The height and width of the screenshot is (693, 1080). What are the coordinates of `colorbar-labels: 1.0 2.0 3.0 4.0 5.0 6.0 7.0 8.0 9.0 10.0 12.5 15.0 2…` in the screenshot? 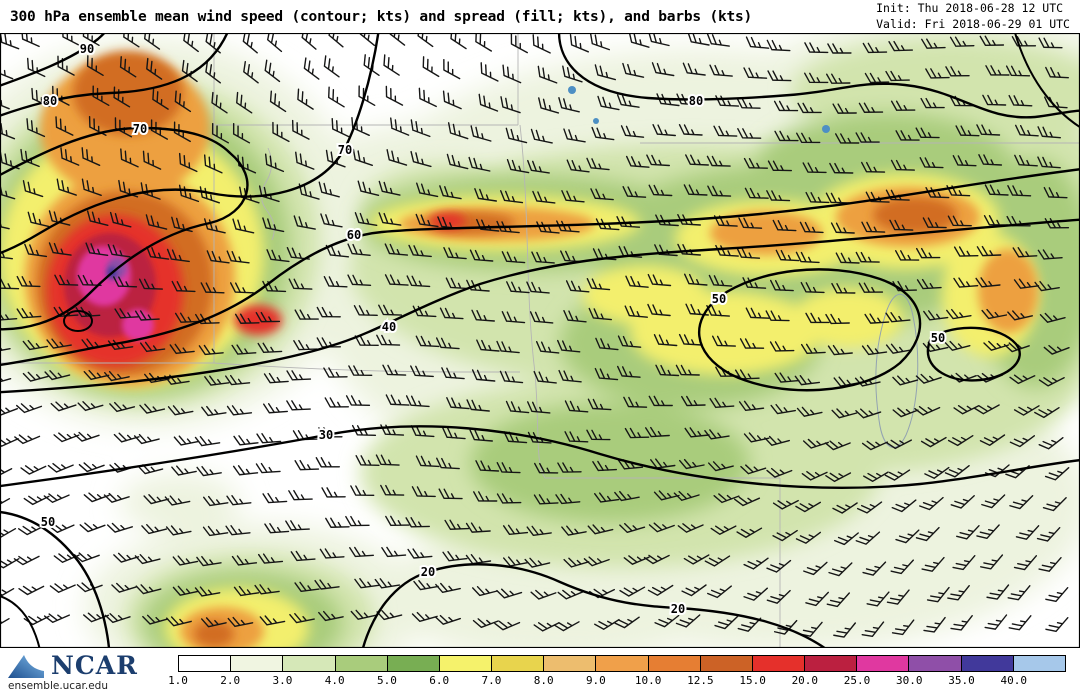 It's located at (617, 680).